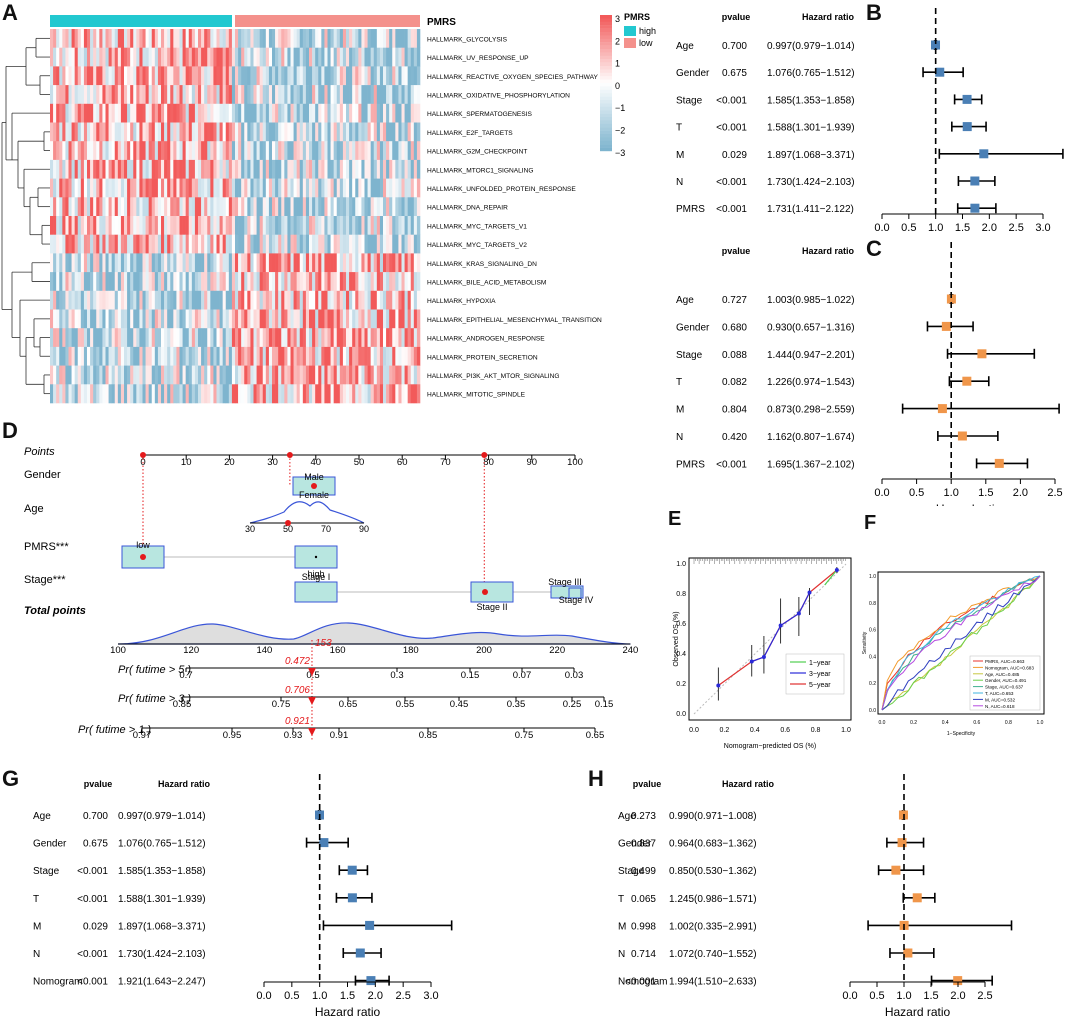  I want to click on x-tick-label: 0.8, so click(816, 730).